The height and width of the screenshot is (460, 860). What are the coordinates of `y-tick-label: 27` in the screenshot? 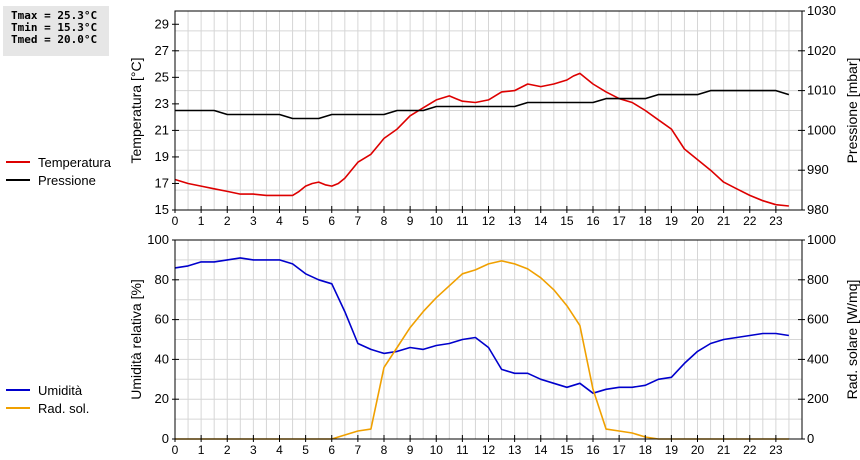 It's located at (162, 50).